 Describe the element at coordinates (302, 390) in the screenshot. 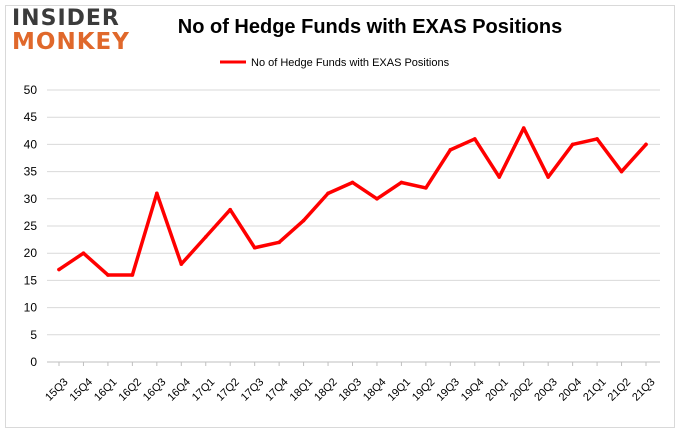

I see `x-tick-label-18Q1: 18Q1` at that location.